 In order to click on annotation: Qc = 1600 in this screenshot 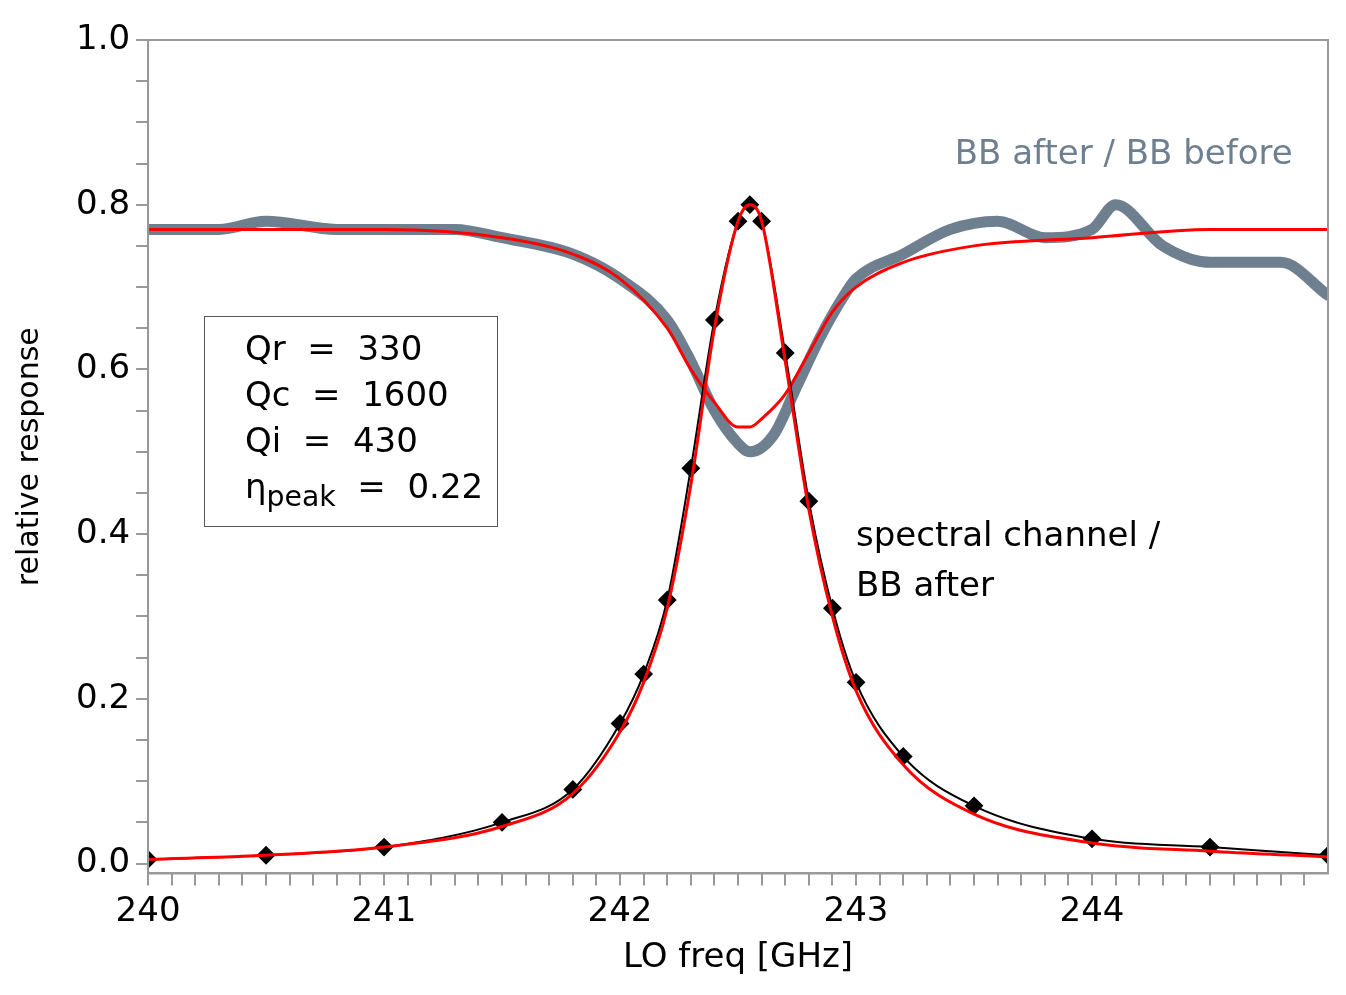, I will do `click(347, 394)`.